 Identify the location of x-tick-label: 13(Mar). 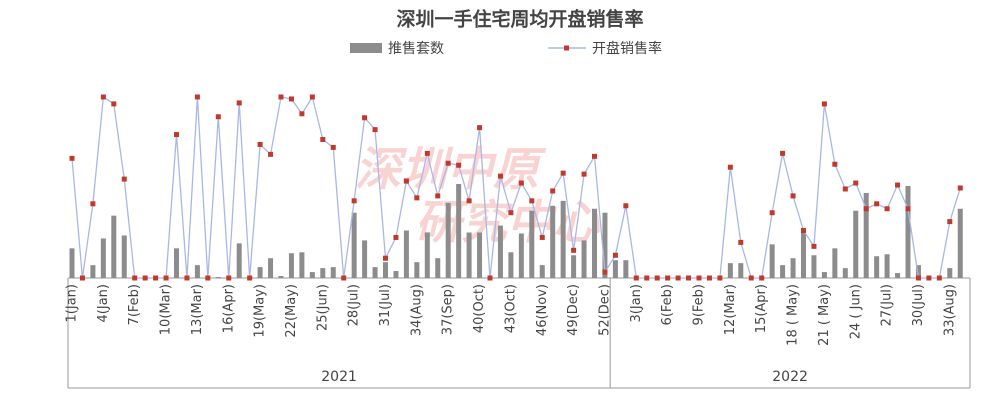
(197, 309).